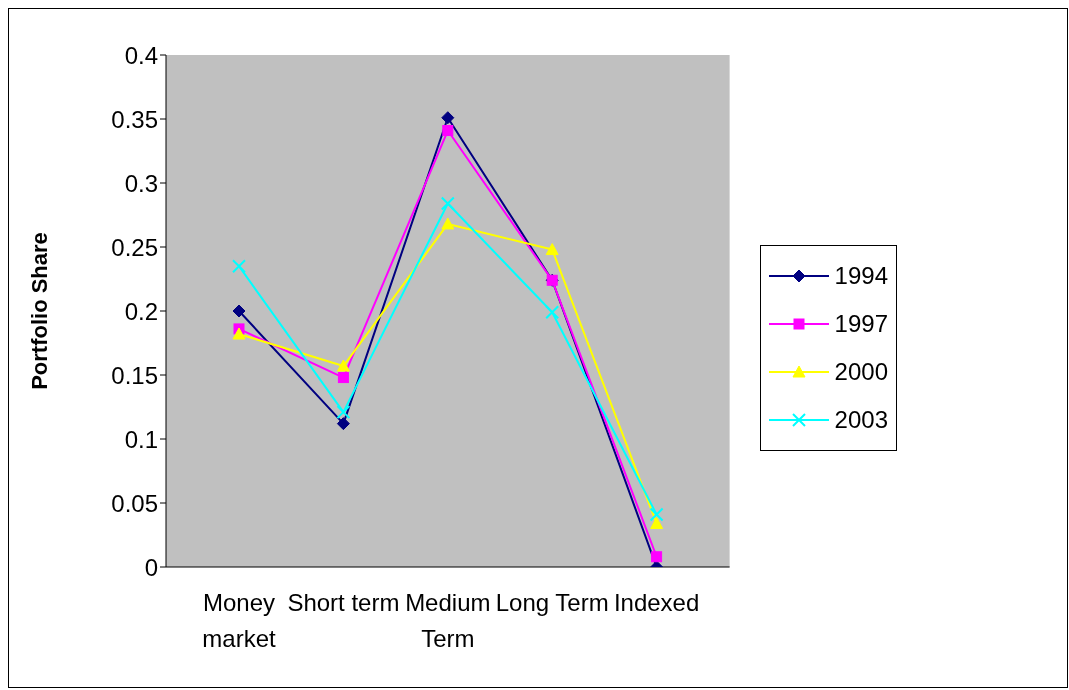 The image size is (1069, 690). I want to click on legend-label: 1997, so click(861, 324).